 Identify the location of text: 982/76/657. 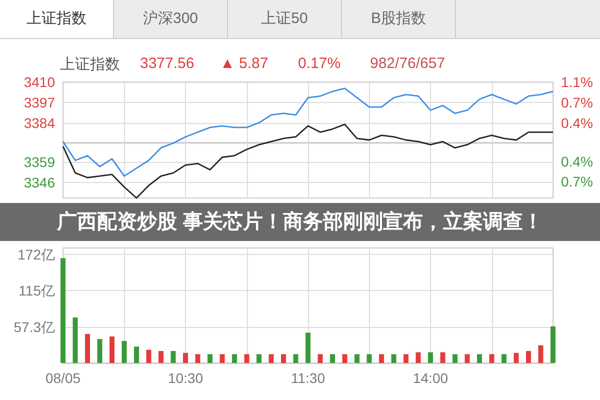
(408, 63).